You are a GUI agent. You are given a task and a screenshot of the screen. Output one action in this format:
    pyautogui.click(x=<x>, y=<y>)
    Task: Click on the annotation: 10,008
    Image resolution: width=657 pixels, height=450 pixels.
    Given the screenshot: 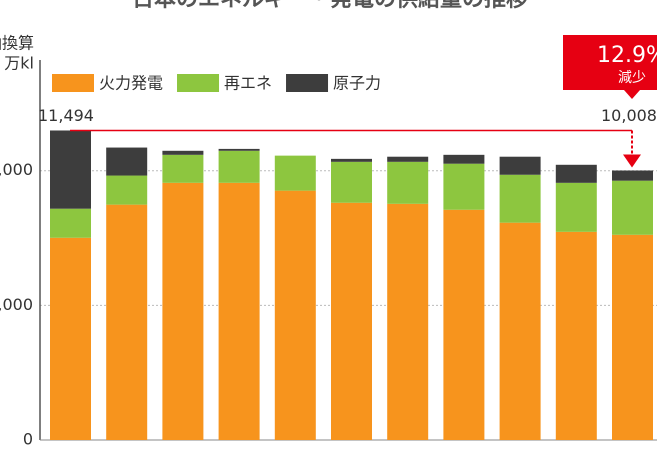 What is the action you would take?
    pyautogui.click(x=629, y=115)
    